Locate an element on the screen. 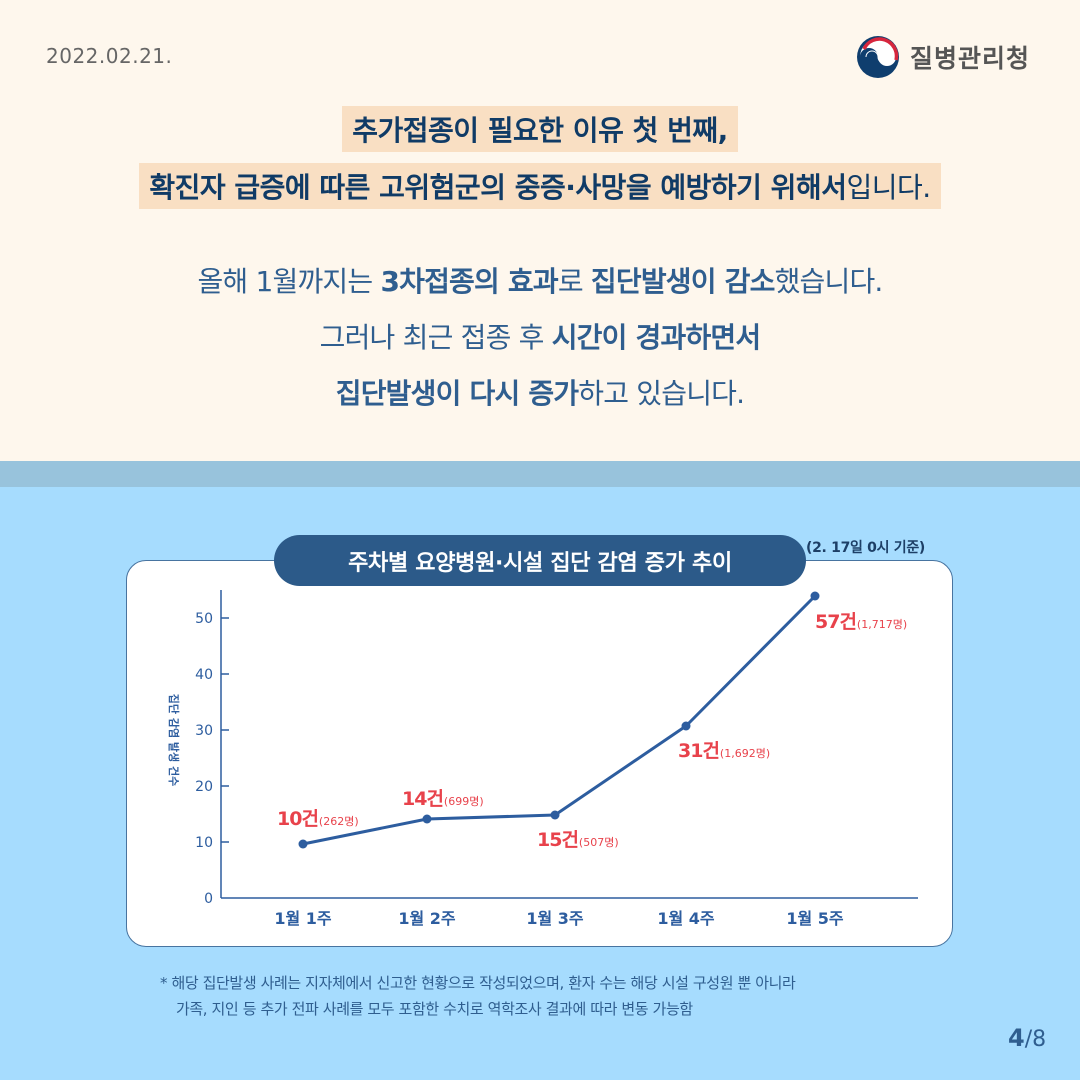 The height and width of the screenshot is (1080, 1080). body-line-1: 올해 1월까지는 3차접종의 효과로 집단발생이 감소했습니다. is located at coordinates (540, 282).